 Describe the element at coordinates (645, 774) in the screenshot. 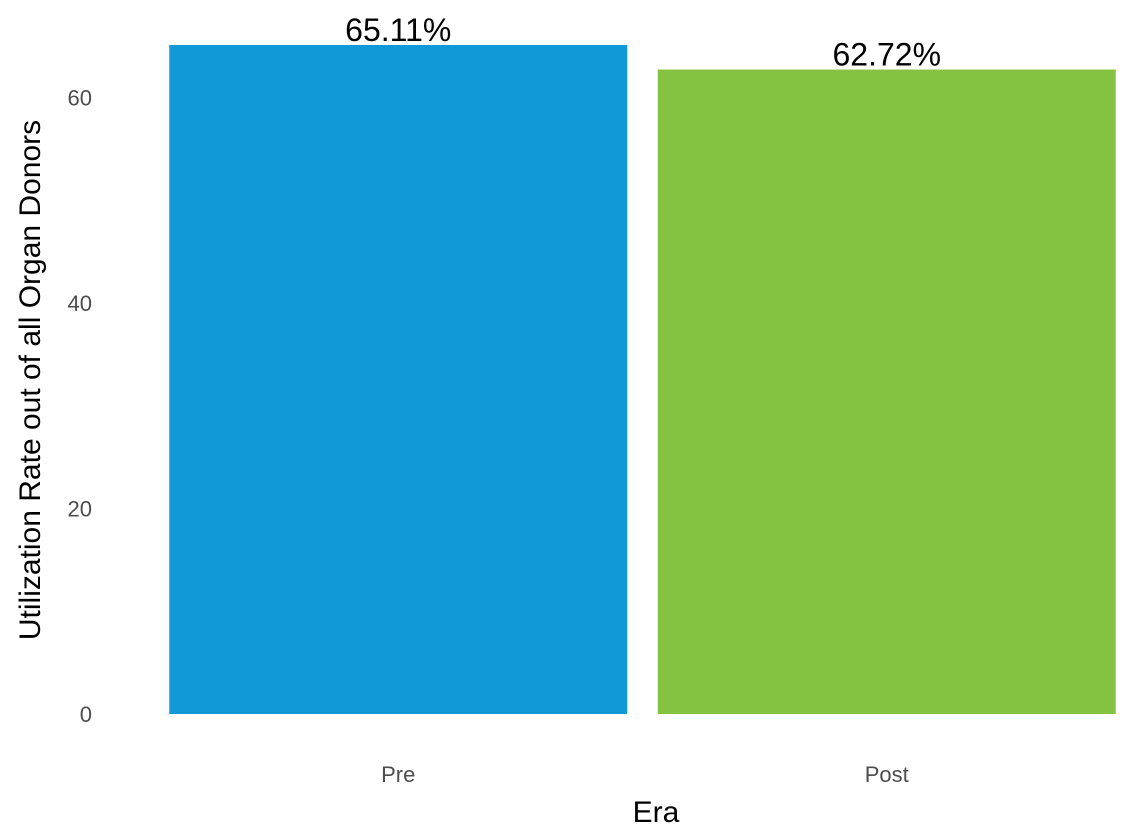

I see `x-axis-ticks: Pre Post` at that location.